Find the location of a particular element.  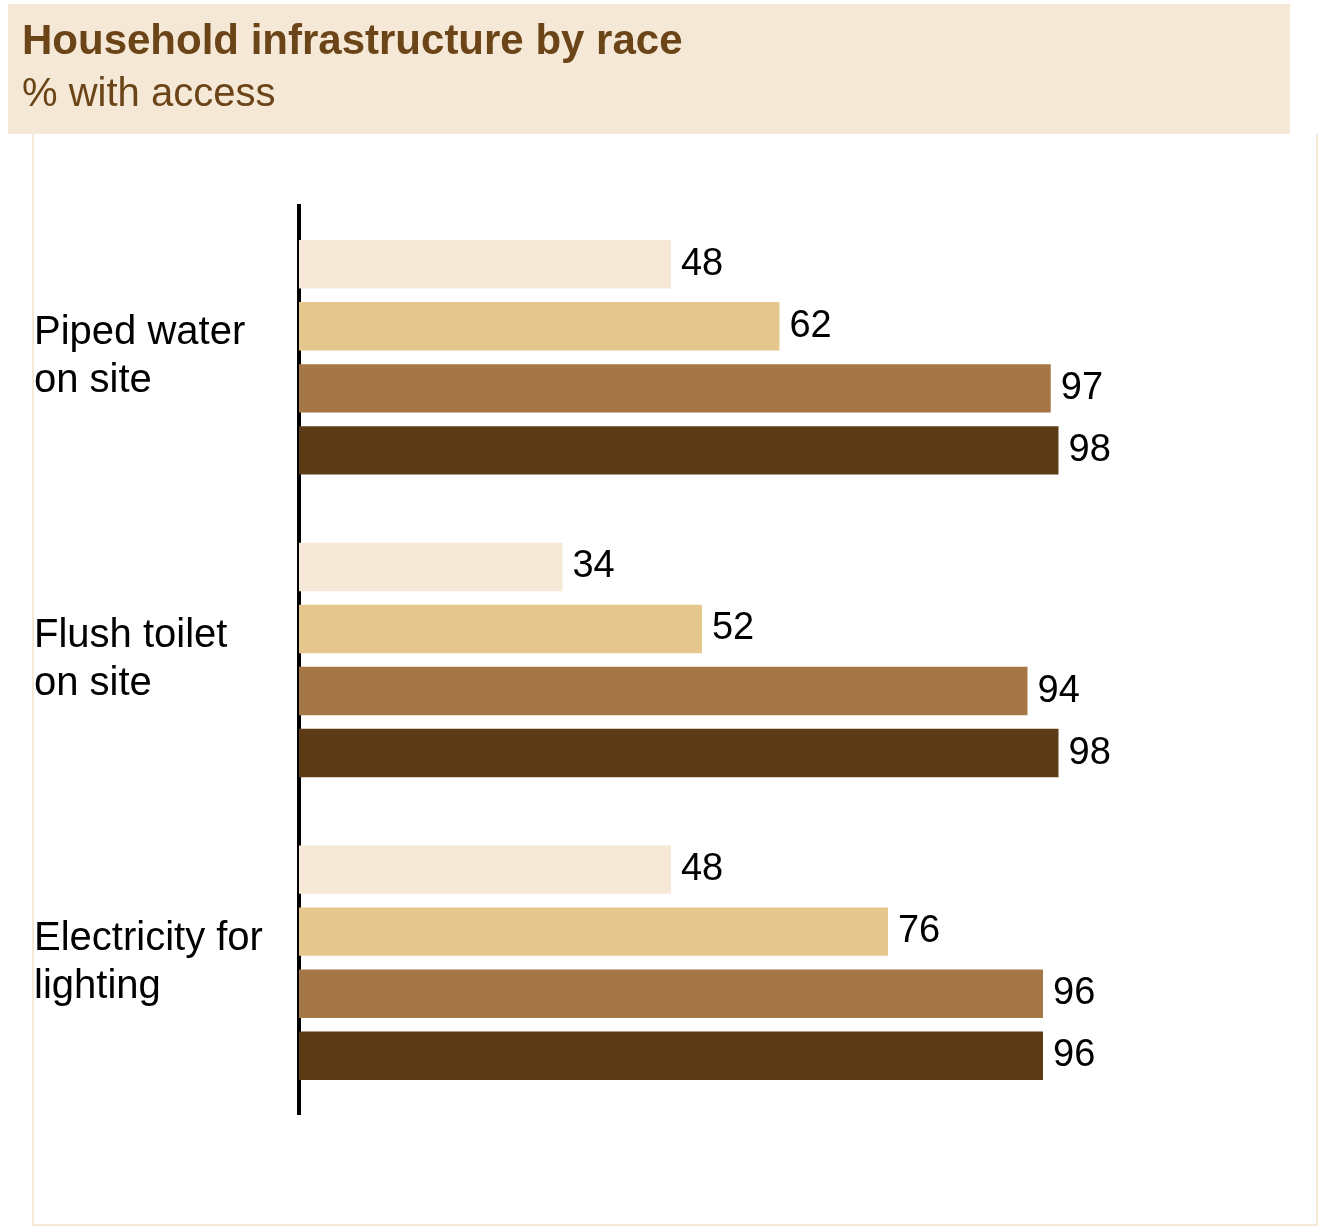

chart-subtitle: % with access is located at coordinates (149, 92).